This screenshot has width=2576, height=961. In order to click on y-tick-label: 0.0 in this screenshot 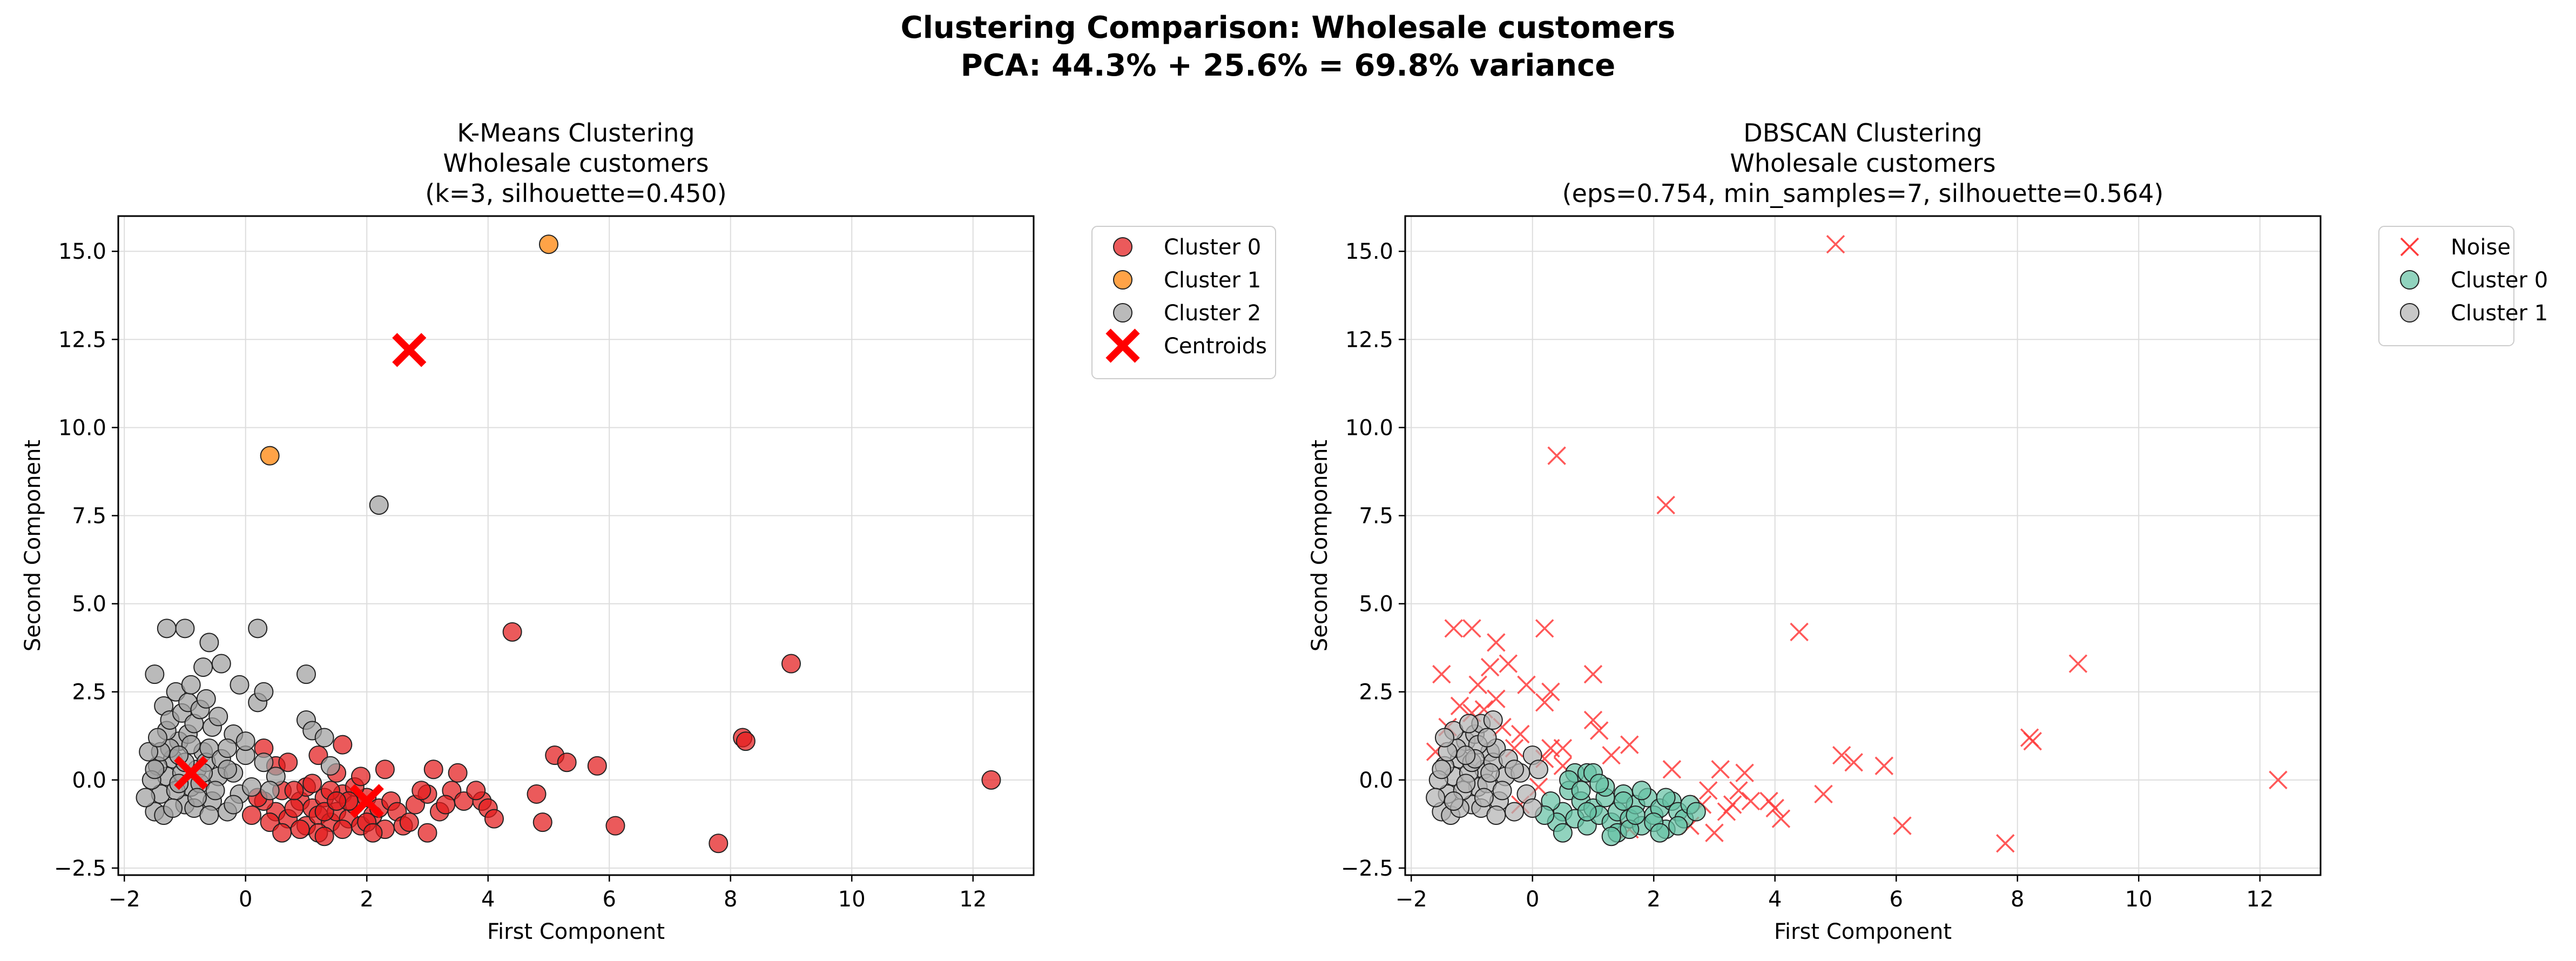, I will do `click(89, 780)`.